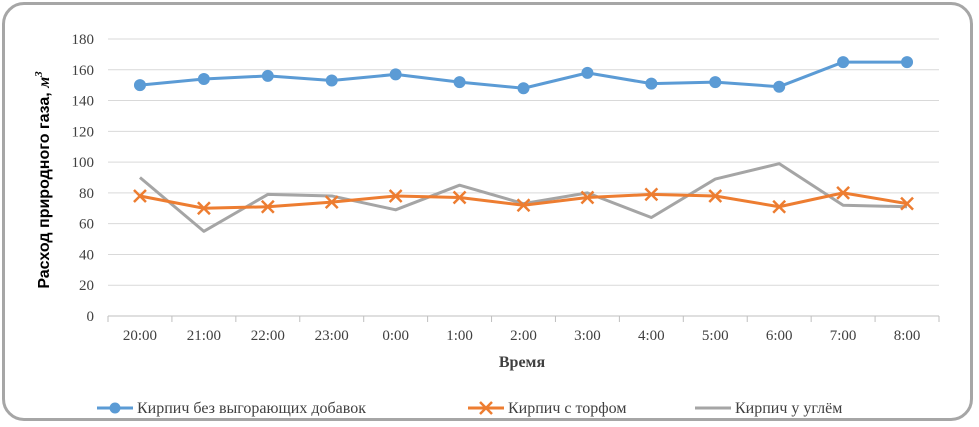 The image size is (979, 427). I want to click on x-tick-label: 7:00, so click(843, 336).